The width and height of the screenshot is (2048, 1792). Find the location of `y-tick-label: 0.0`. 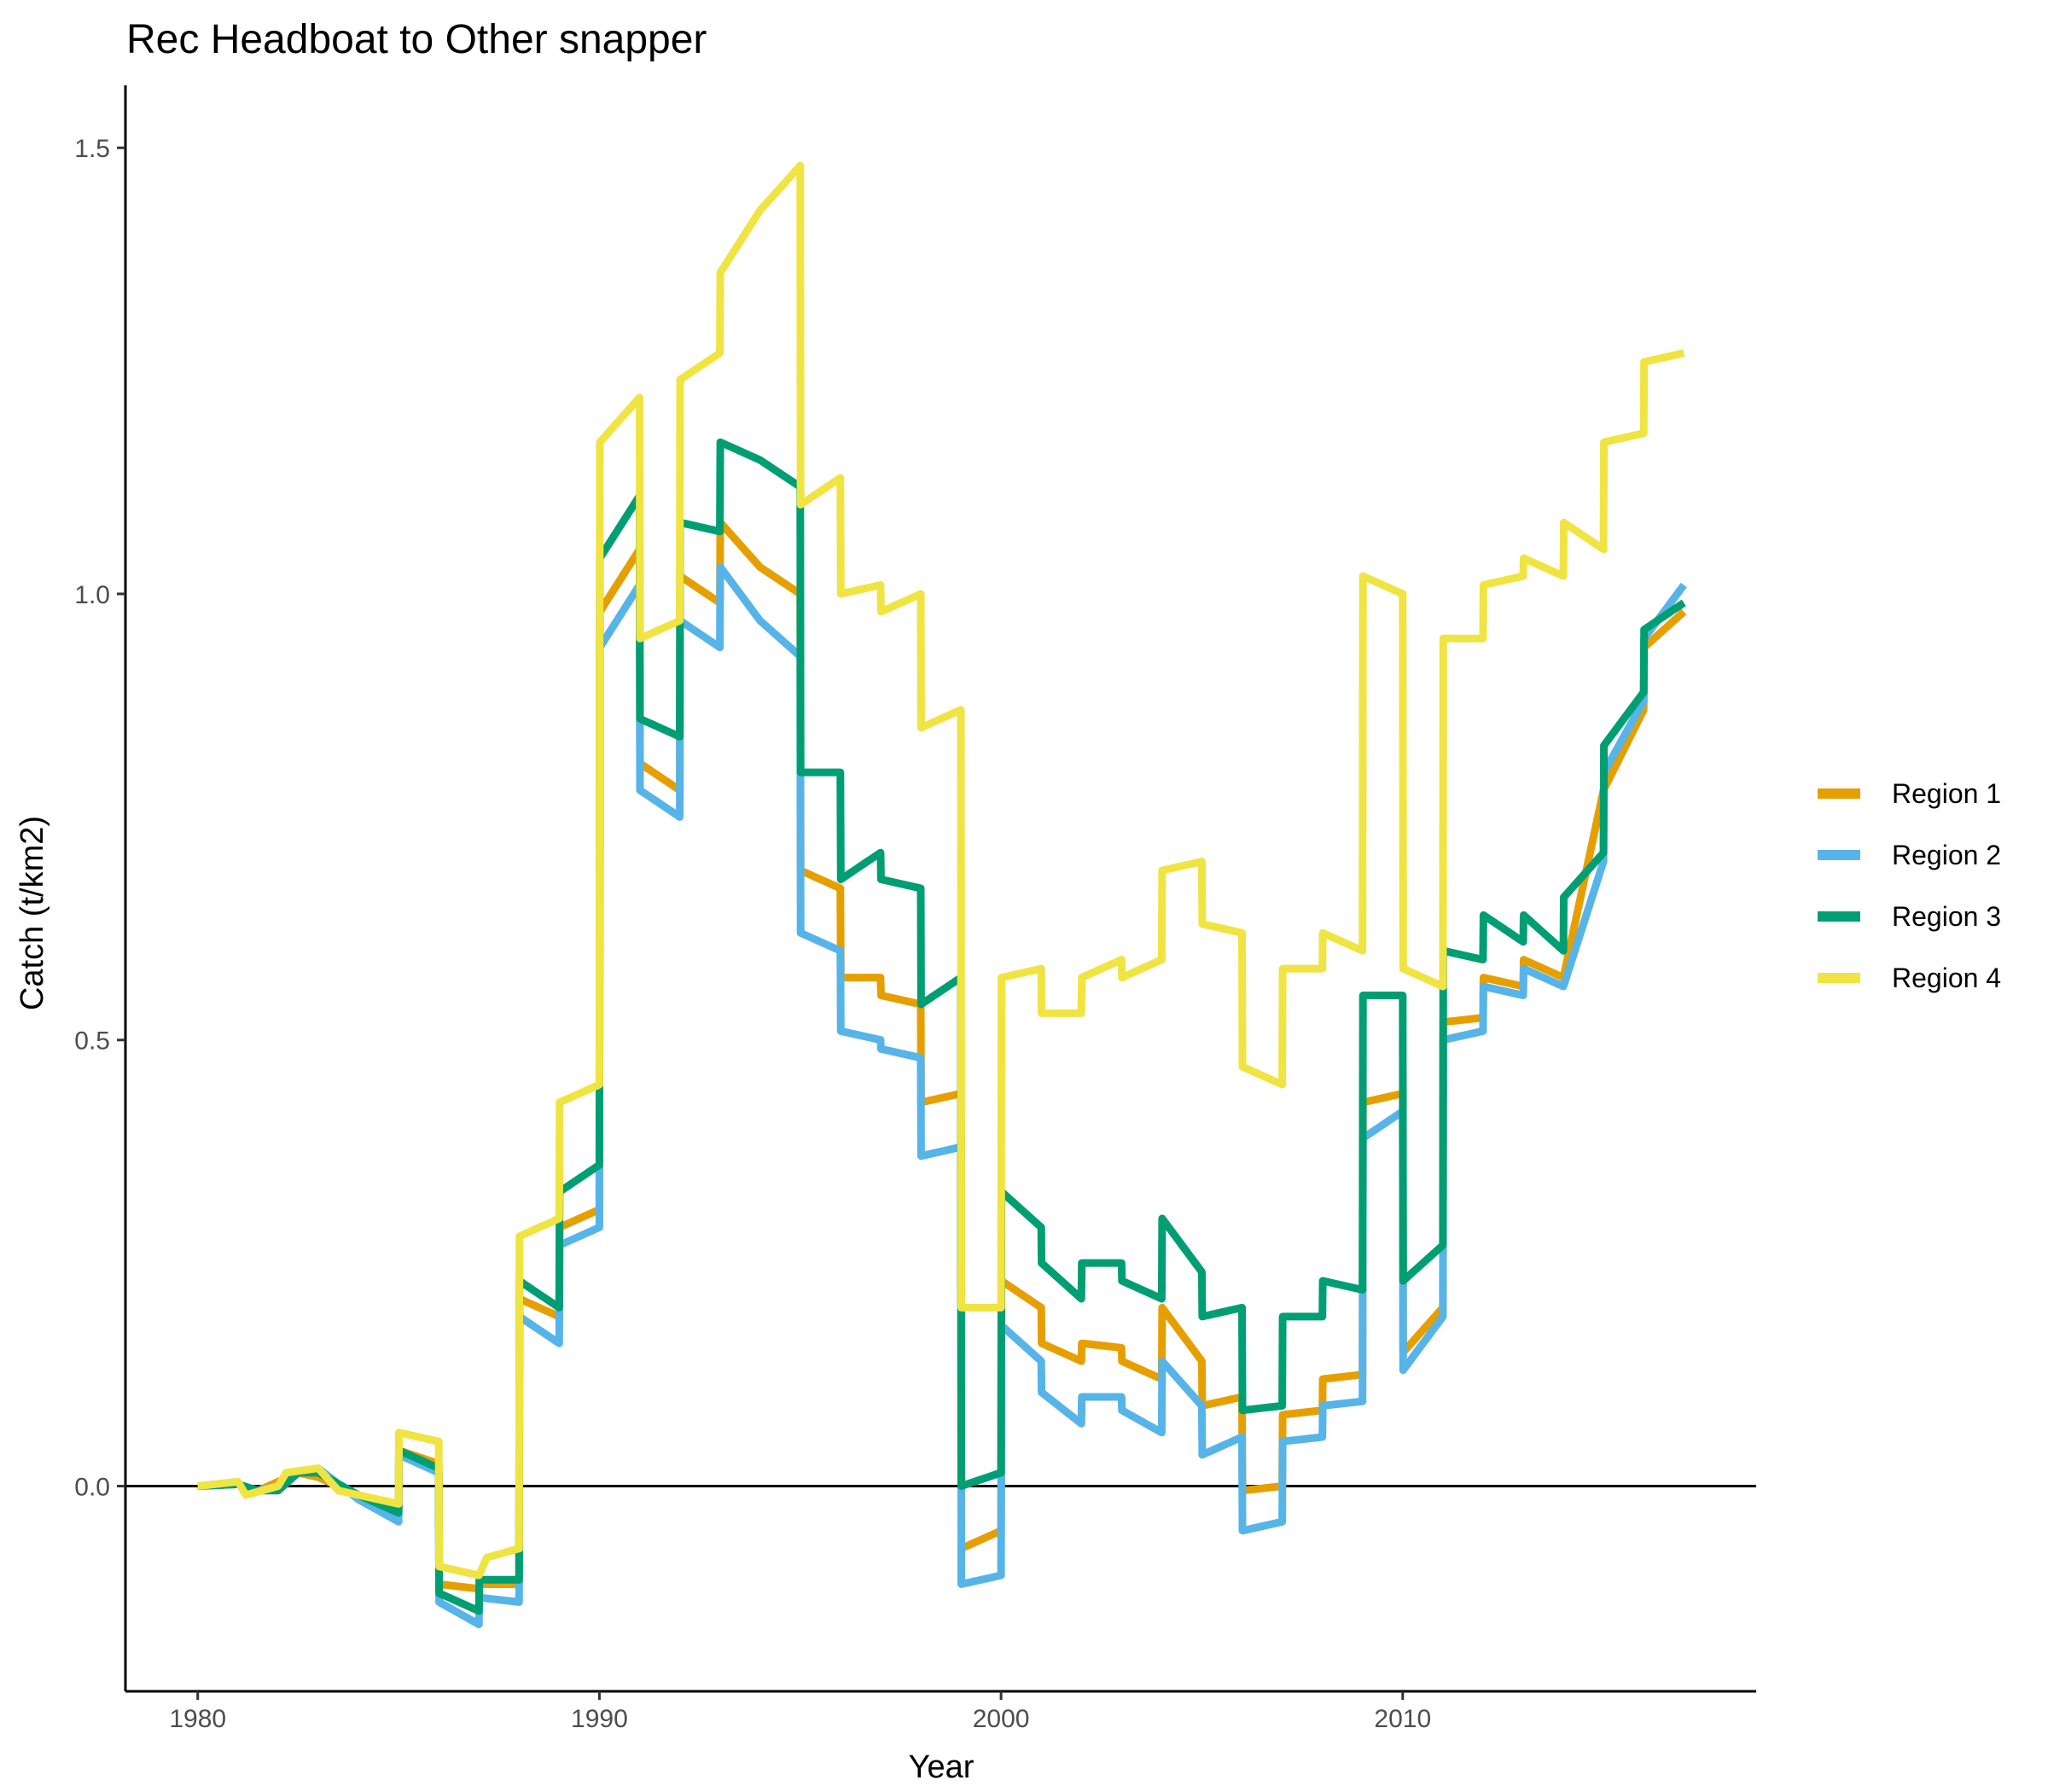

y-tick-label: 0.0 is located at coordinates (92, 1488).